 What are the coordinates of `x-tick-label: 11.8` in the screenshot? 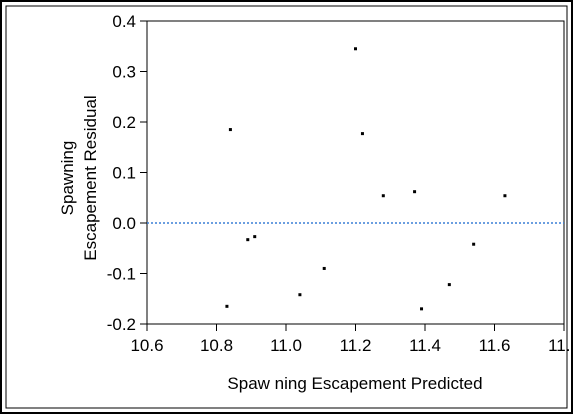 It's located at (560, 345).